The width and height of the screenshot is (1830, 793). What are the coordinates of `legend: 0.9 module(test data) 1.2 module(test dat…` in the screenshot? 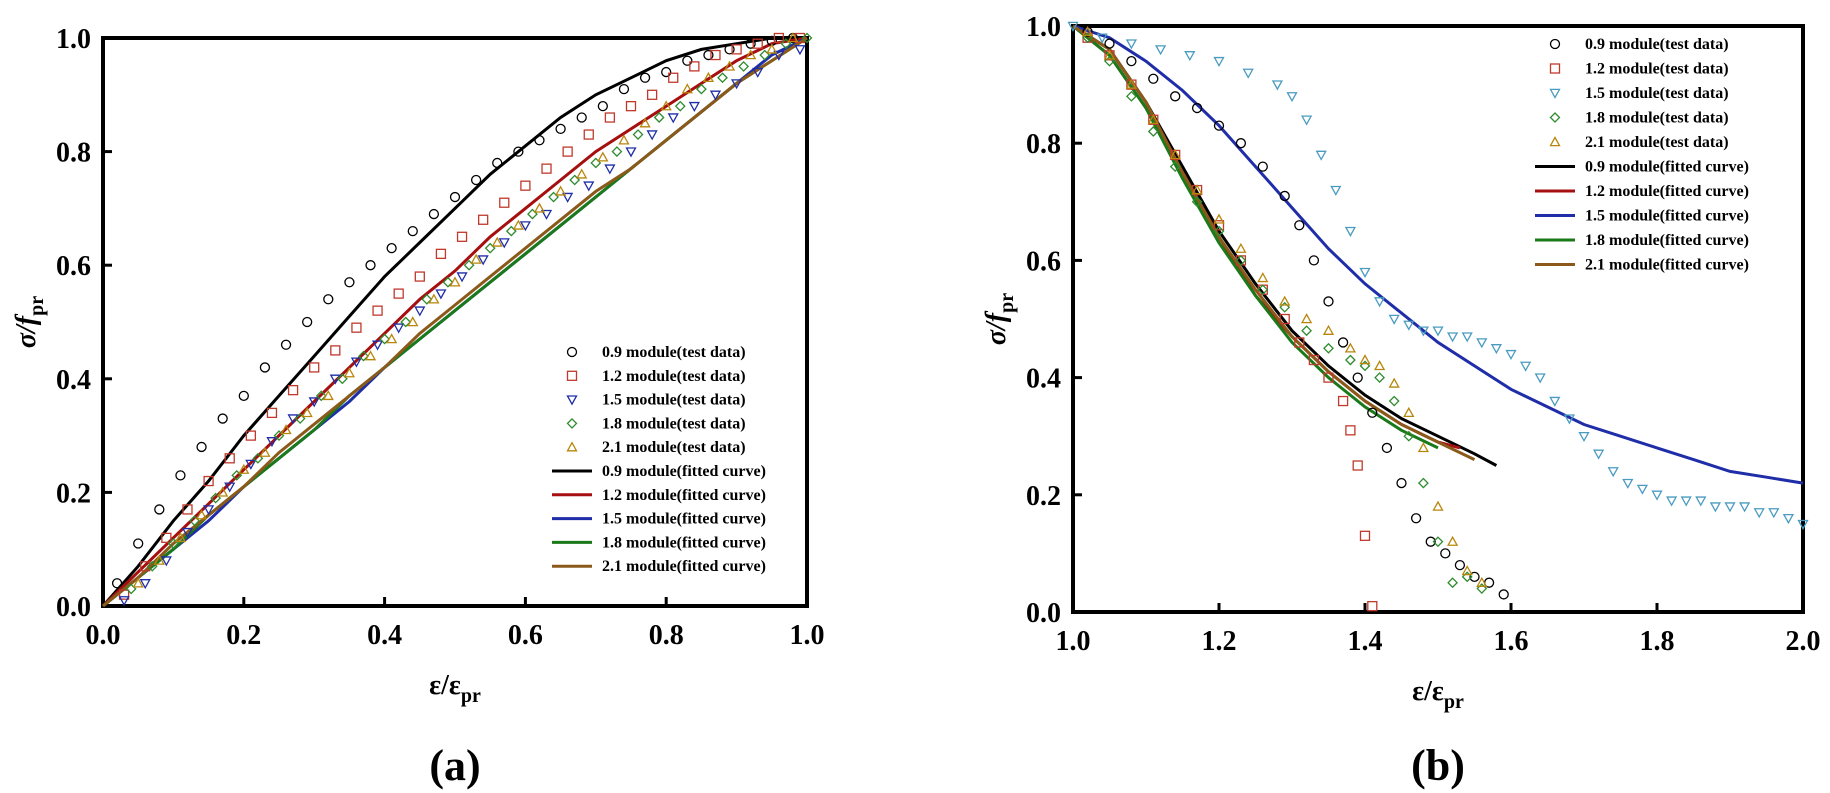 It's located at (1642, 155).